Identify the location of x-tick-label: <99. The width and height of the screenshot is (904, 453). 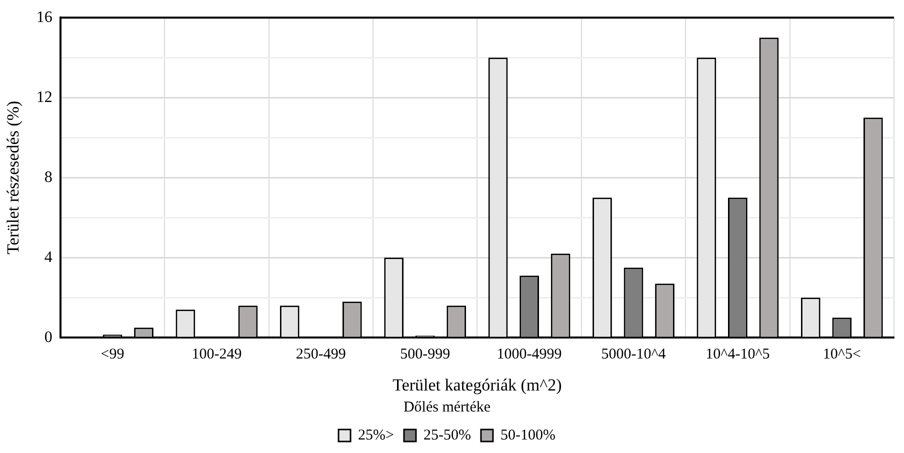
(112, 354).